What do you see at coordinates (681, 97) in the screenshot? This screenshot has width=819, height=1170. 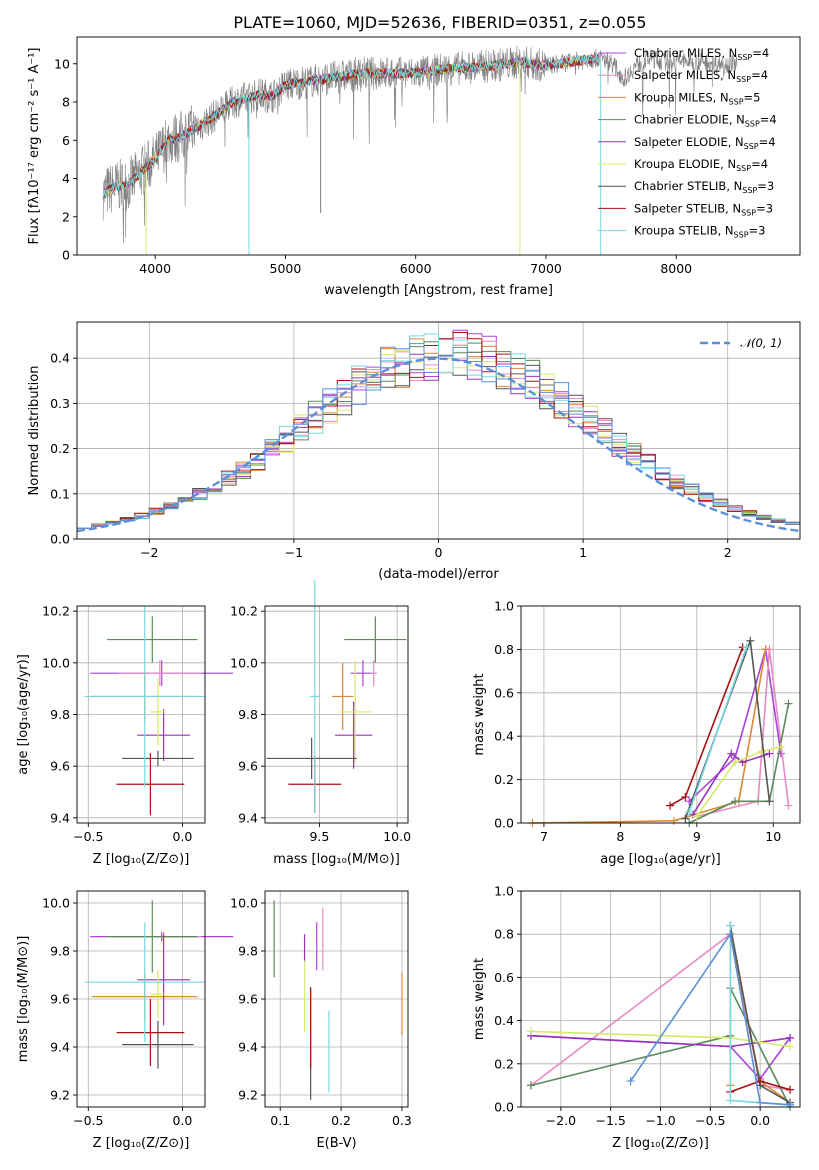 I see `legend-name: Kroupa MILES, N` at bounding box center [681, 97].